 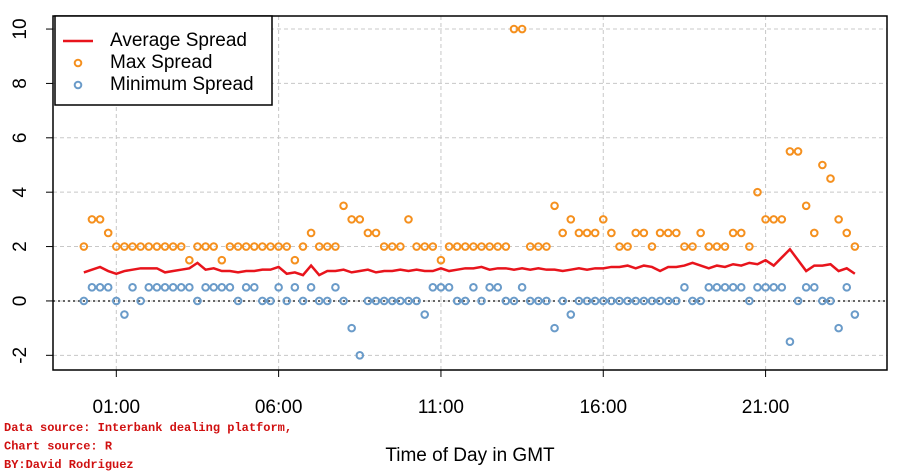 What do you see at coordinates (20, 301) in the screenshot?
I see `y-tick-label: 0` at bounding box center [20, 301].